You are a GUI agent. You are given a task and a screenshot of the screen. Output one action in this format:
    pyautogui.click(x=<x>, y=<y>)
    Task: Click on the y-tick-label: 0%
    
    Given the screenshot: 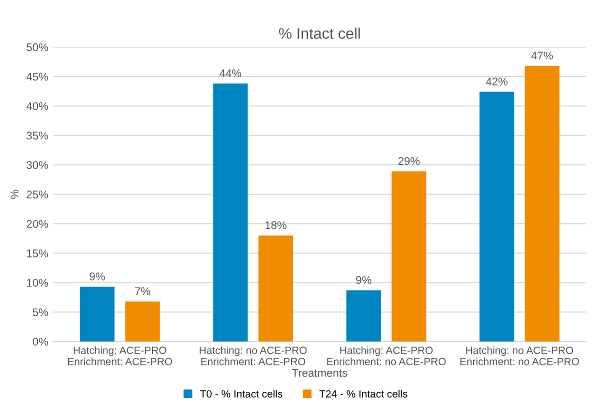 What is the action you would take?
    pyautogui.click(x=40, y=342)
    